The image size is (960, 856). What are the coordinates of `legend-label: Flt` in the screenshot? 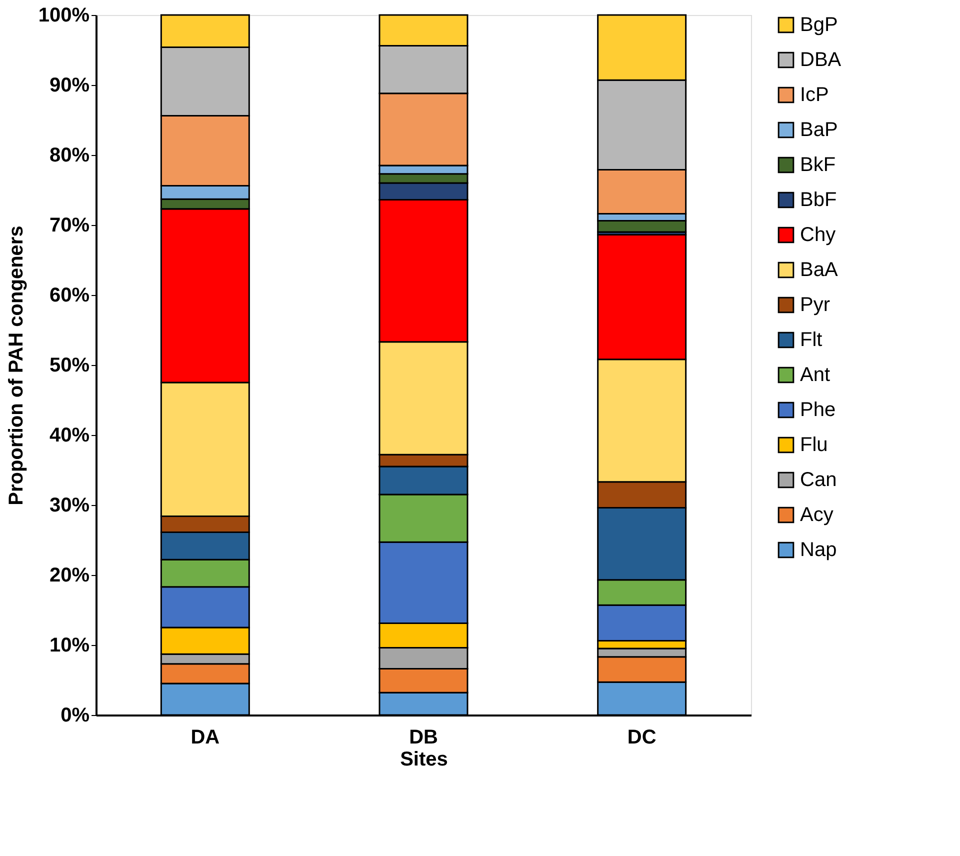 It's located at (811, 340).